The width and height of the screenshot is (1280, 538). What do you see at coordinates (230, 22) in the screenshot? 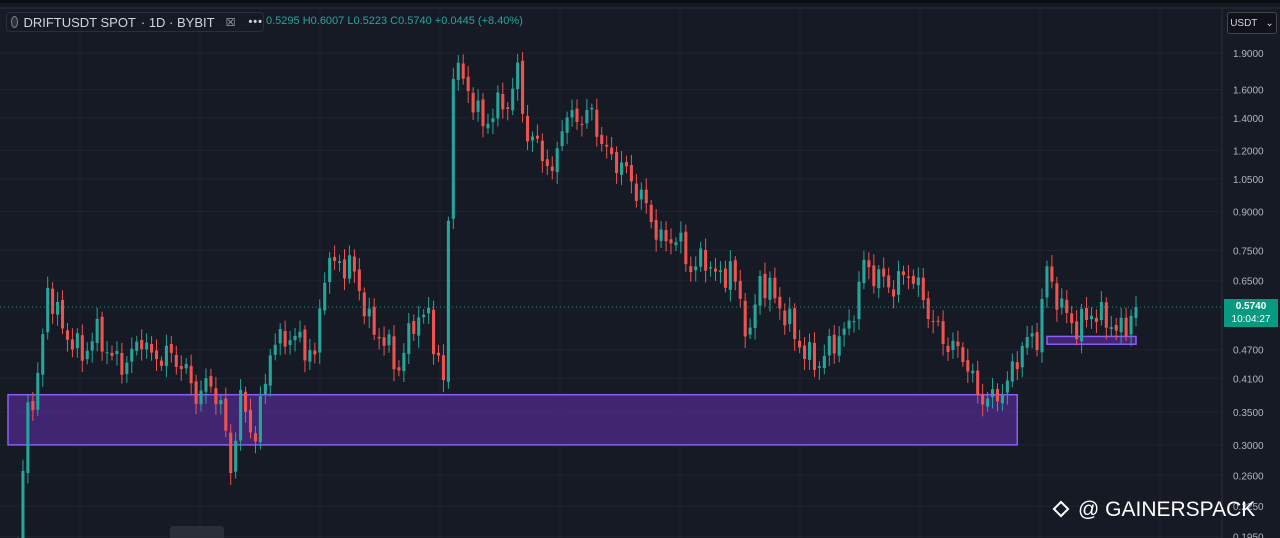
I see `collapse-icon: ☒` at bounding box center [230, 22].